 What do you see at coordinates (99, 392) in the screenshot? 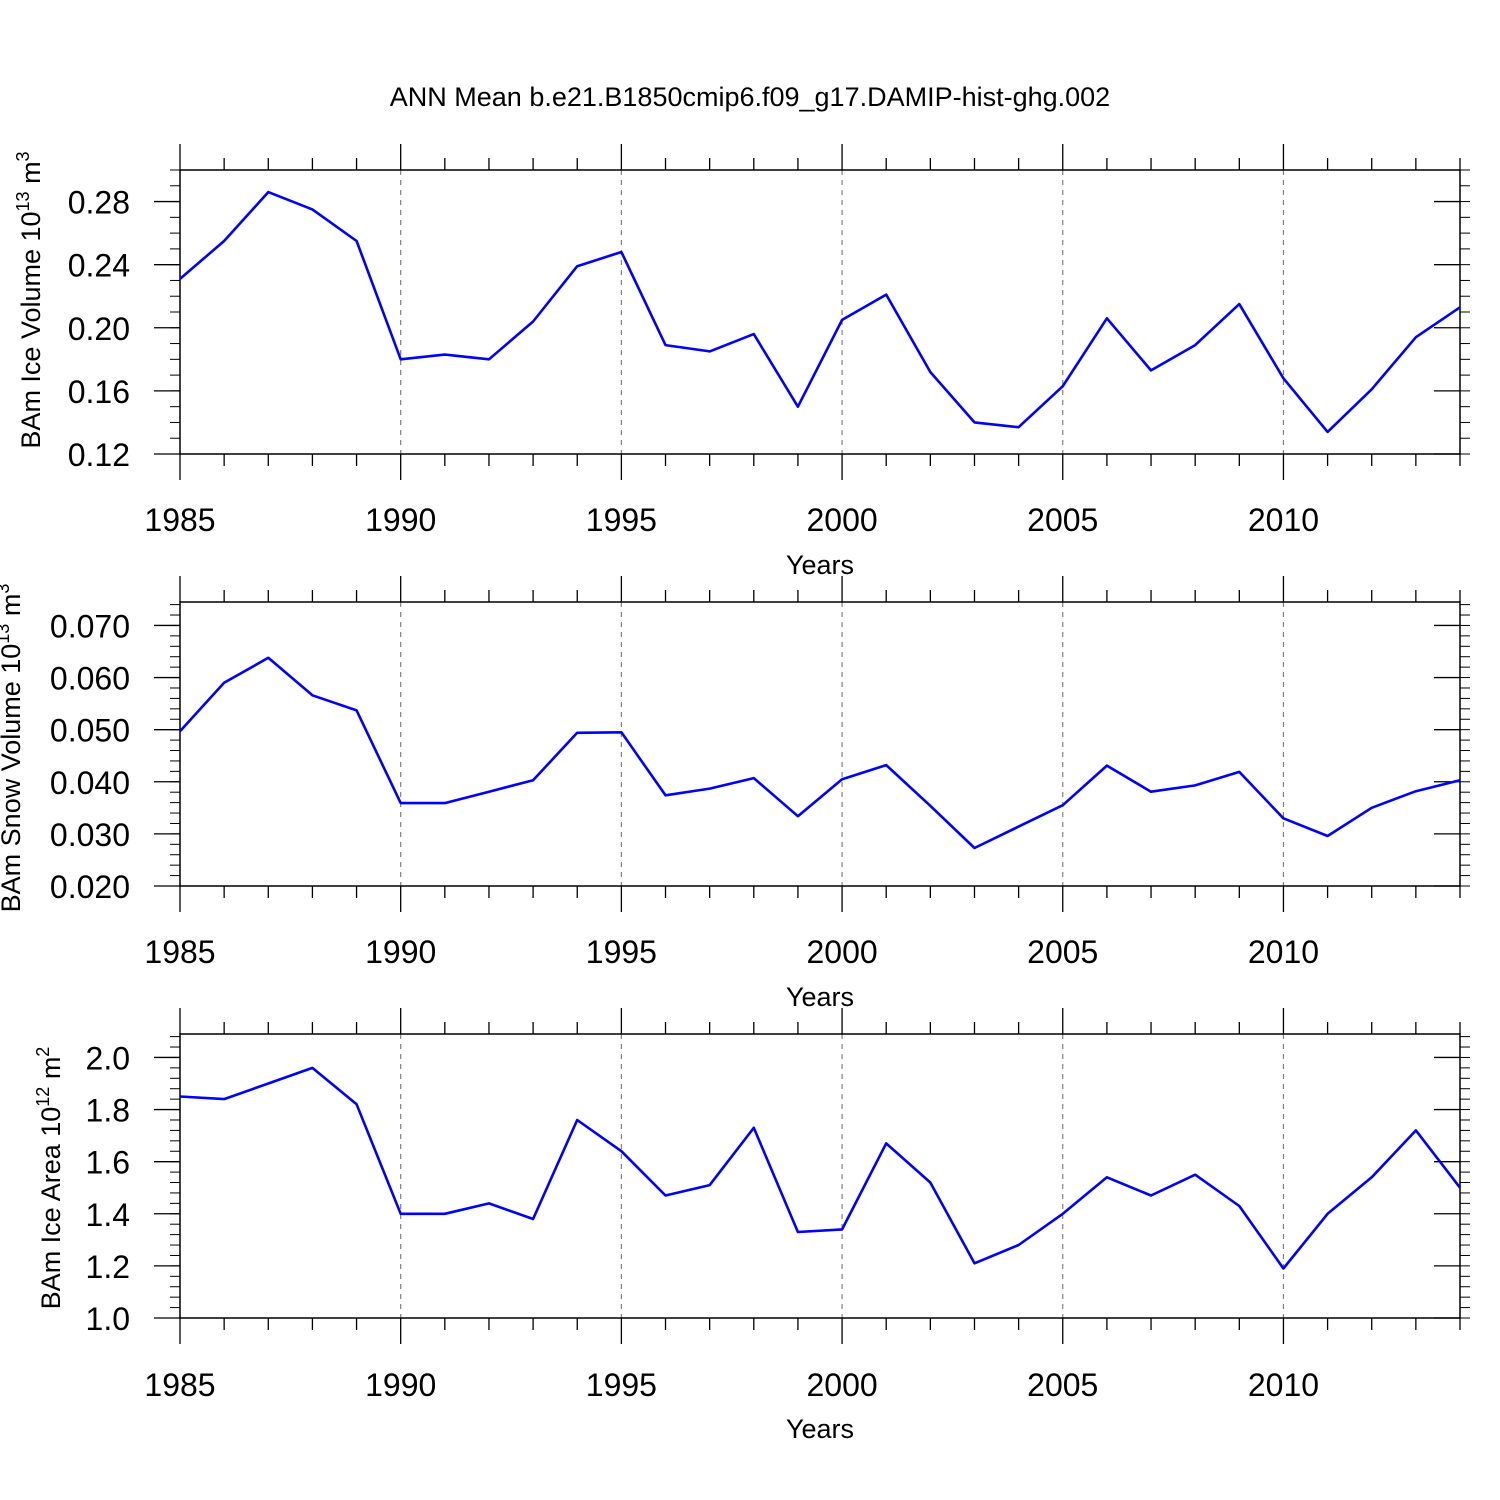
I see `y-tick-label: 0.16` at bounding box center [99, 392].